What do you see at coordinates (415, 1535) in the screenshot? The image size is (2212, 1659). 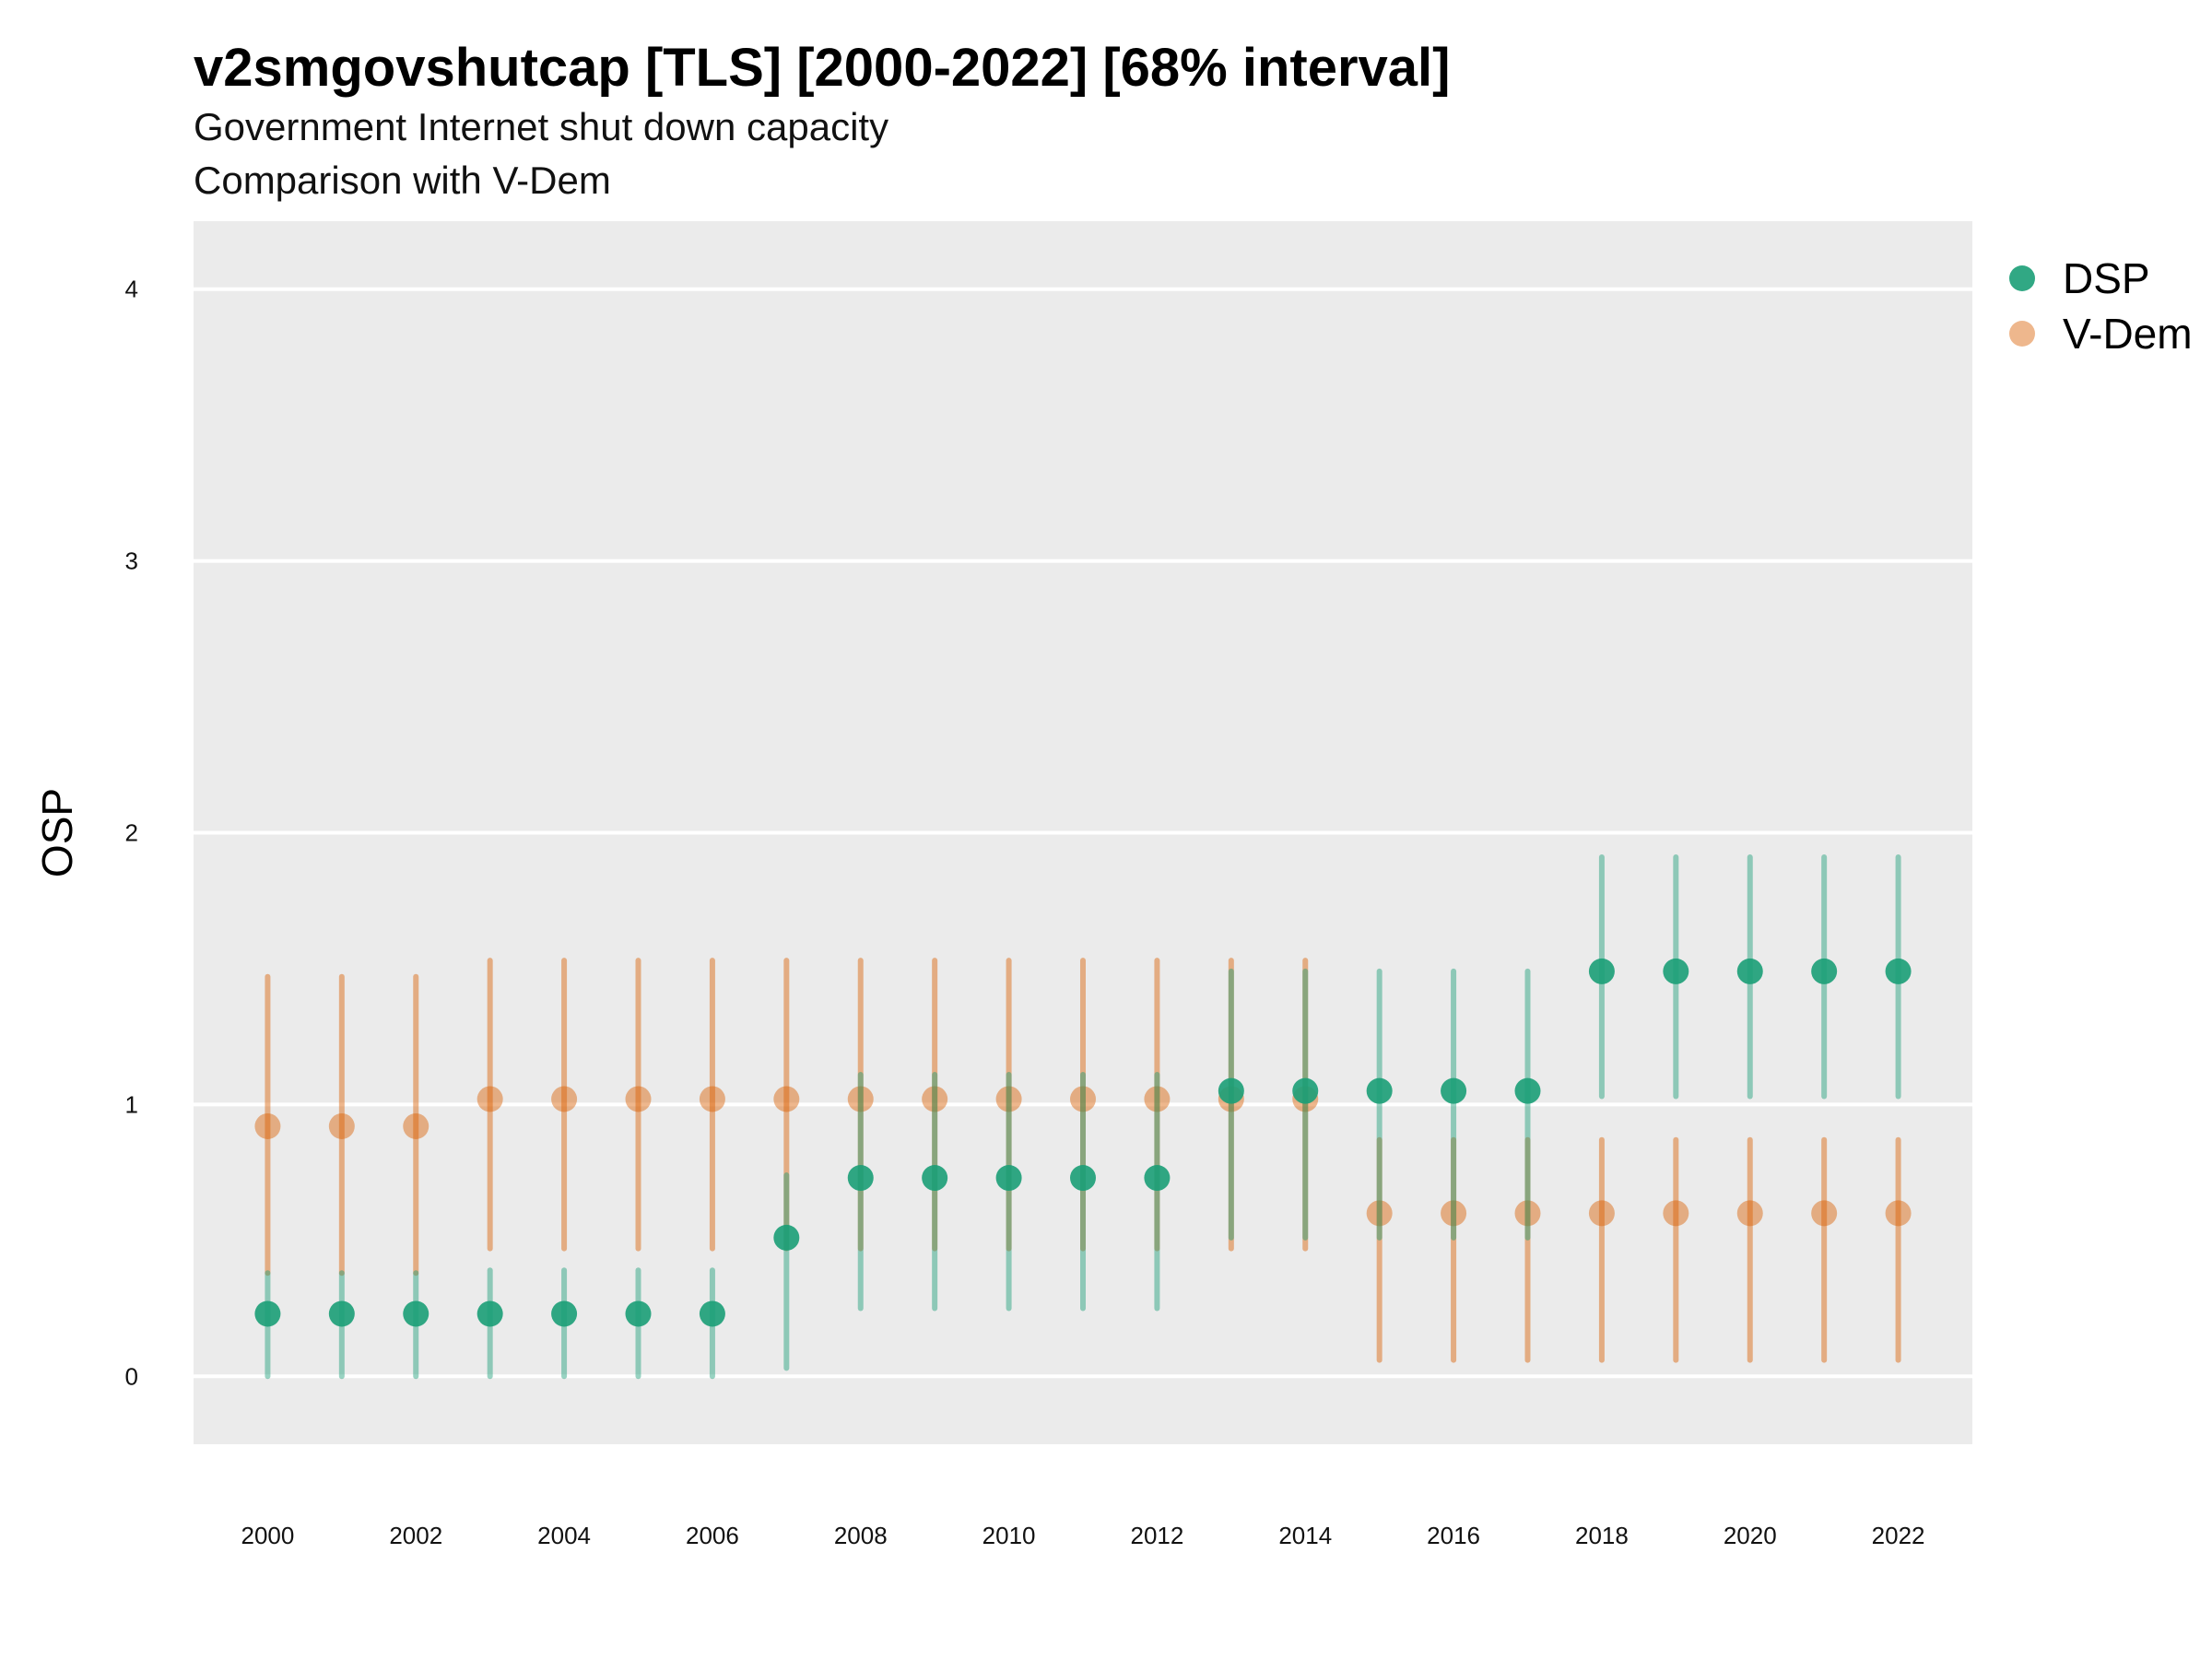 I see `x-tick-label: 2002` at bounding box center [415, 1535].